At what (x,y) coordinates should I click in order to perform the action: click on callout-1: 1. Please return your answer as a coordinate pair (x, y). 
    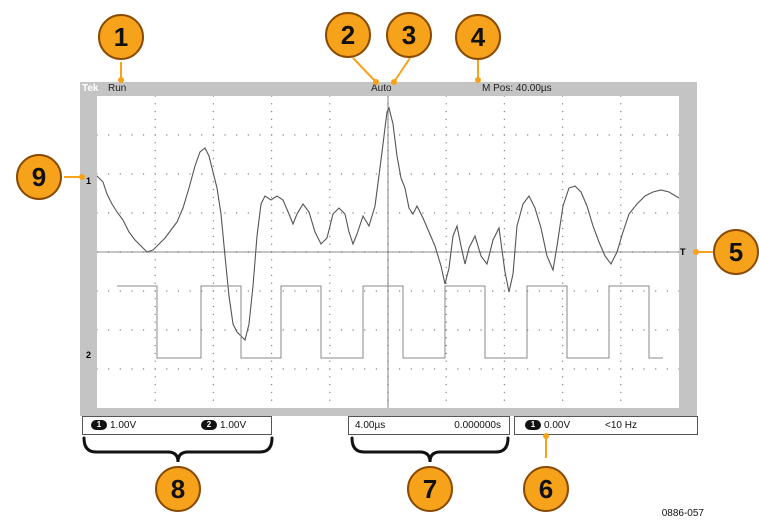
    Looking at the image, I should click on (121, 37).